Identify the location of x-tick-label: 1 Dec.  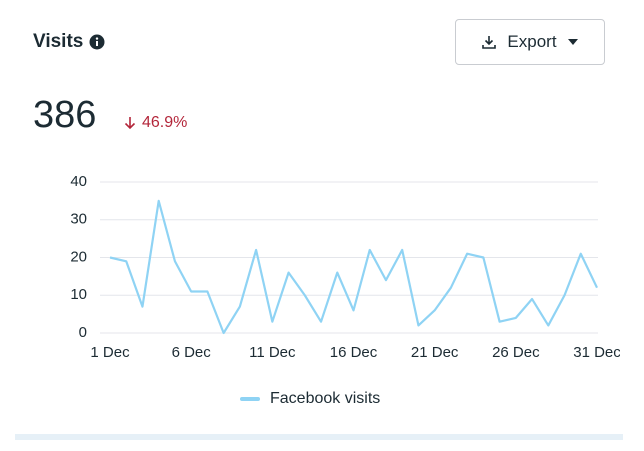
(110, 352).